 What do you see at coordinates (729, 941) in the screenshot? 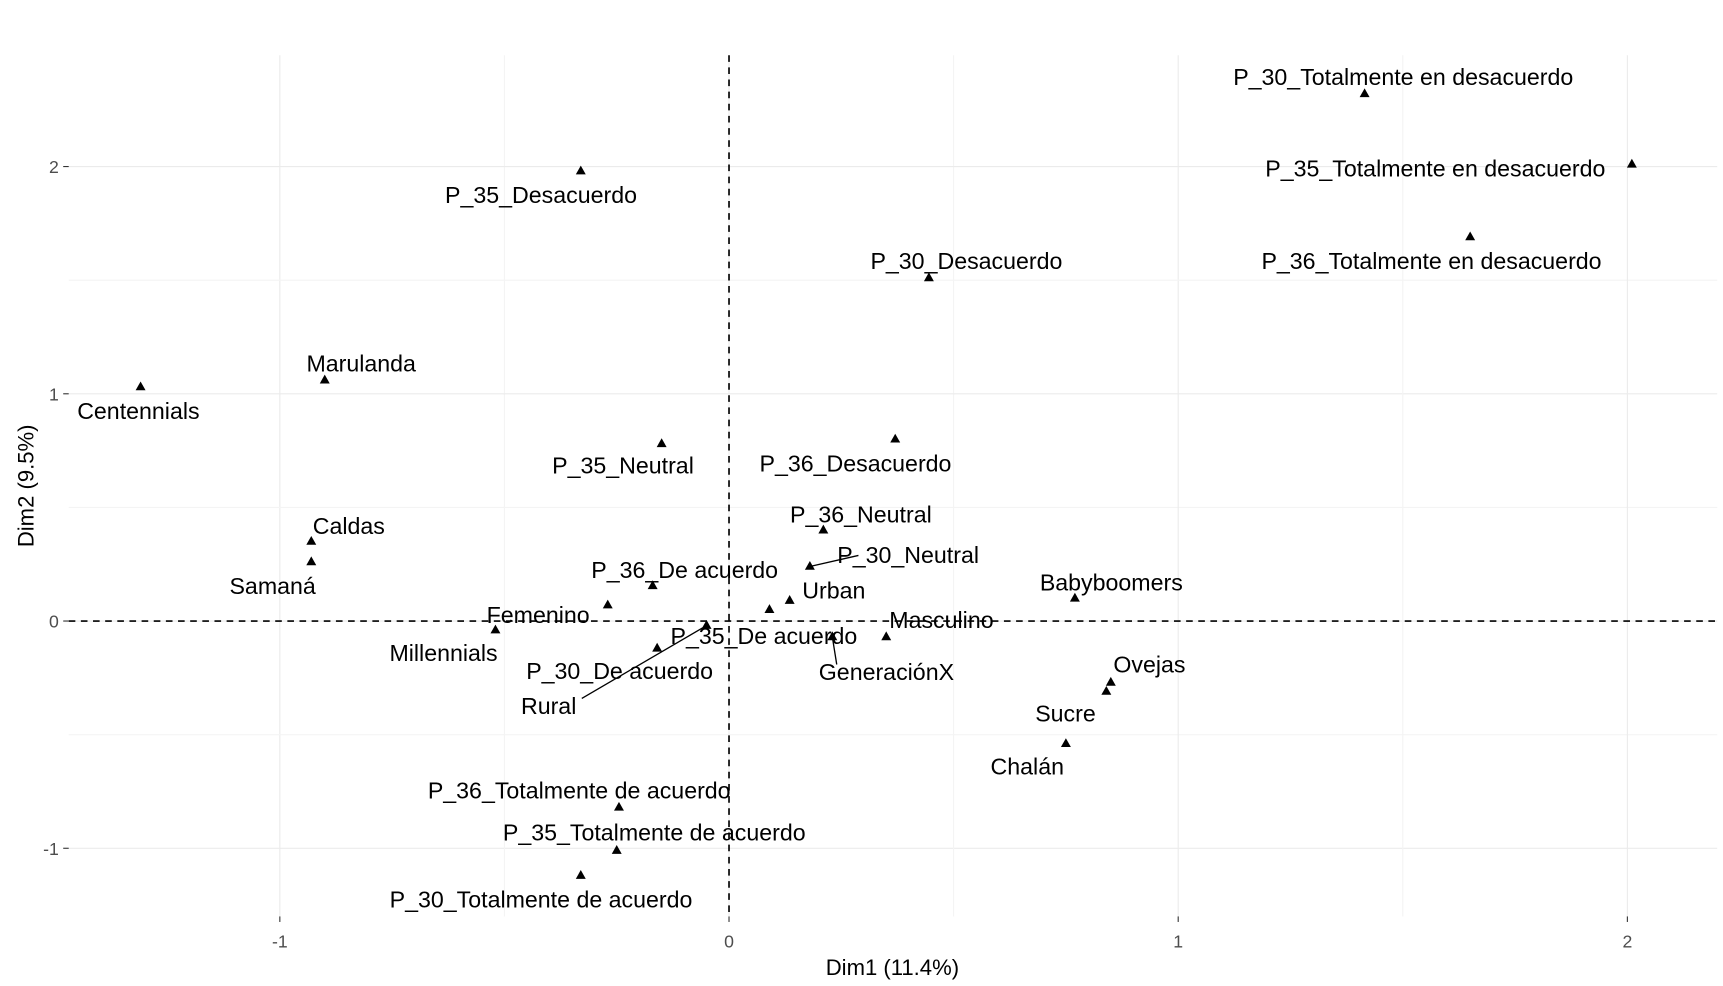
I see `x-tick-label: 0` at bounding box center [729, 941].